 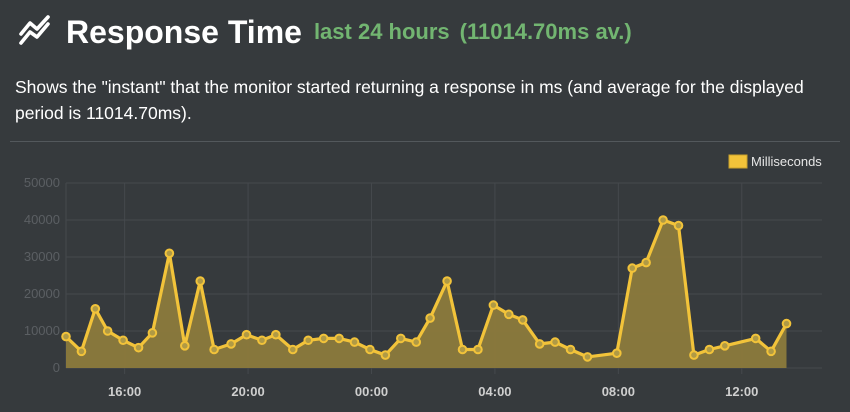 I want to click on average-label: (11014.70ms av.), so click(x=545, y=31).